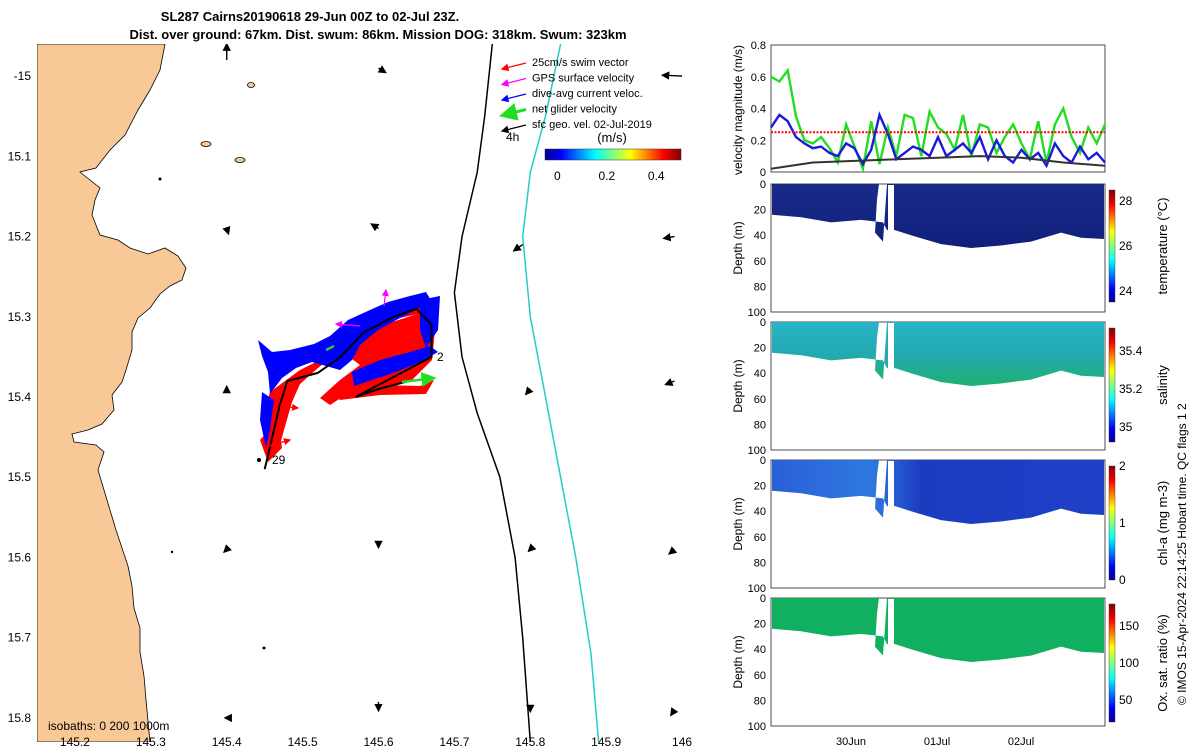  Describe the element at coordinates (1126, 246) in the screenshot. I see `section-colorbar-tick: 26` at that location.